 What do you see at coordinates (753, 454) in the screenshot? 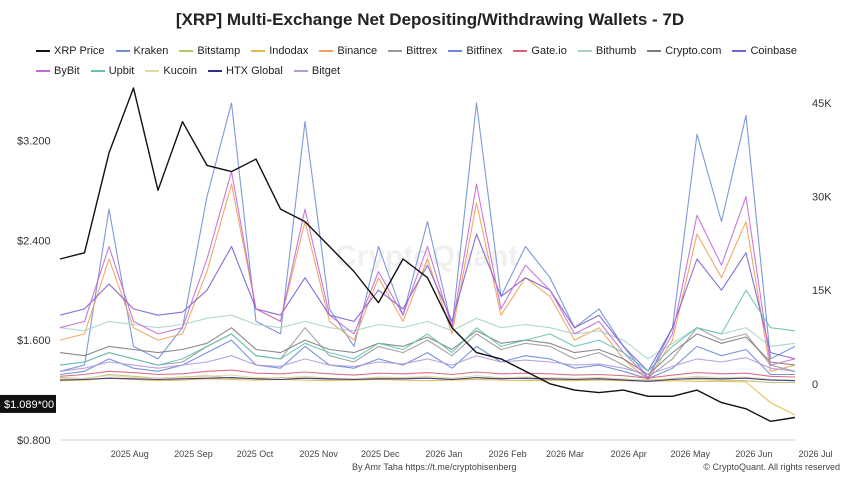
I see `x-tick-label: 2026 Jun` at bounding box center [753, 454].